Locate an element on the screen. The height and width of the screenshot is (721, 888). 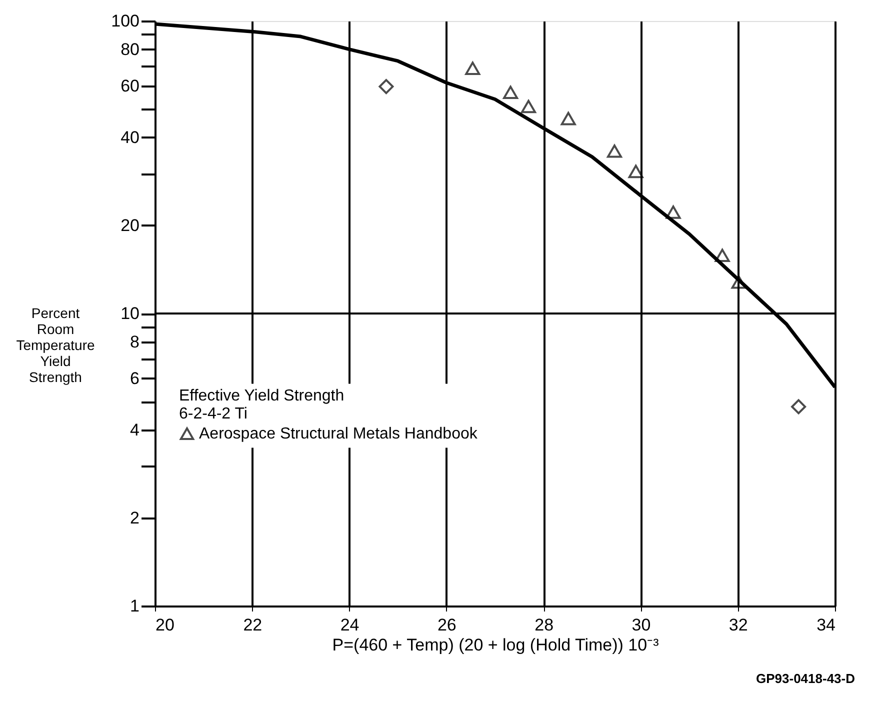
x-tick-label: 22 is located at coordinates (252, 625).